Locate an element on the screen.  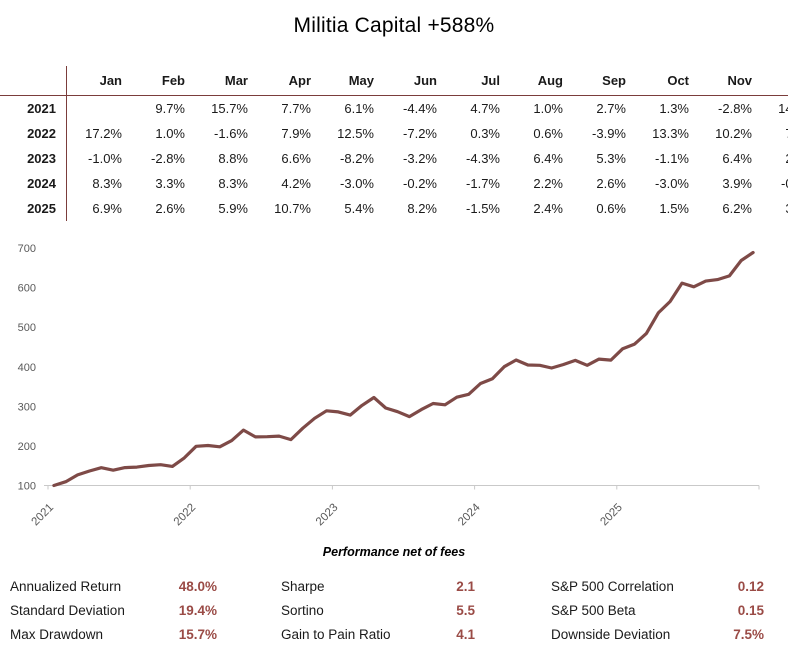
stat-row-max-drawdown: Max Drawdown 15.7% is located at coordinates (113, 635).